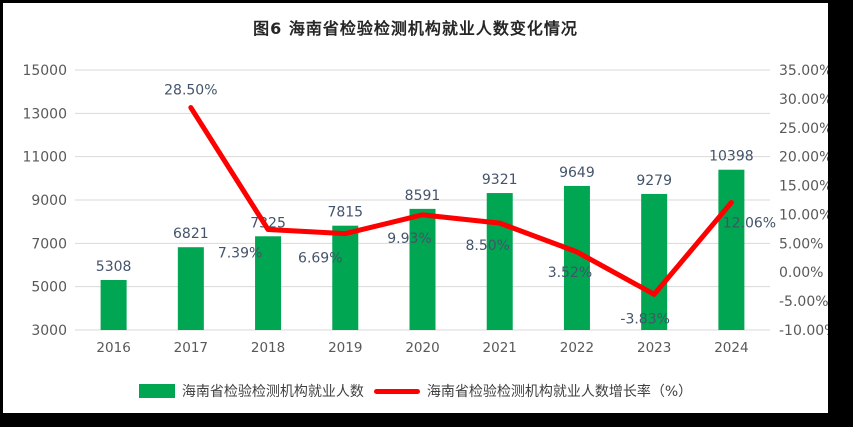 This screenshot has height=427, width=853. I want to click on x-axis-tick-label: 2022, so click(577, 348).